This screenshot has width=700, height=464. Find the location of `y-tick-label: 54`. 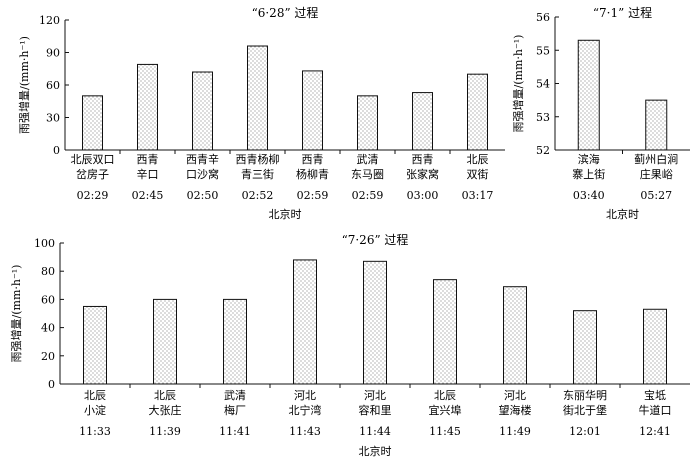

y-tick-label: 54 is located at coordinates (543, 84).